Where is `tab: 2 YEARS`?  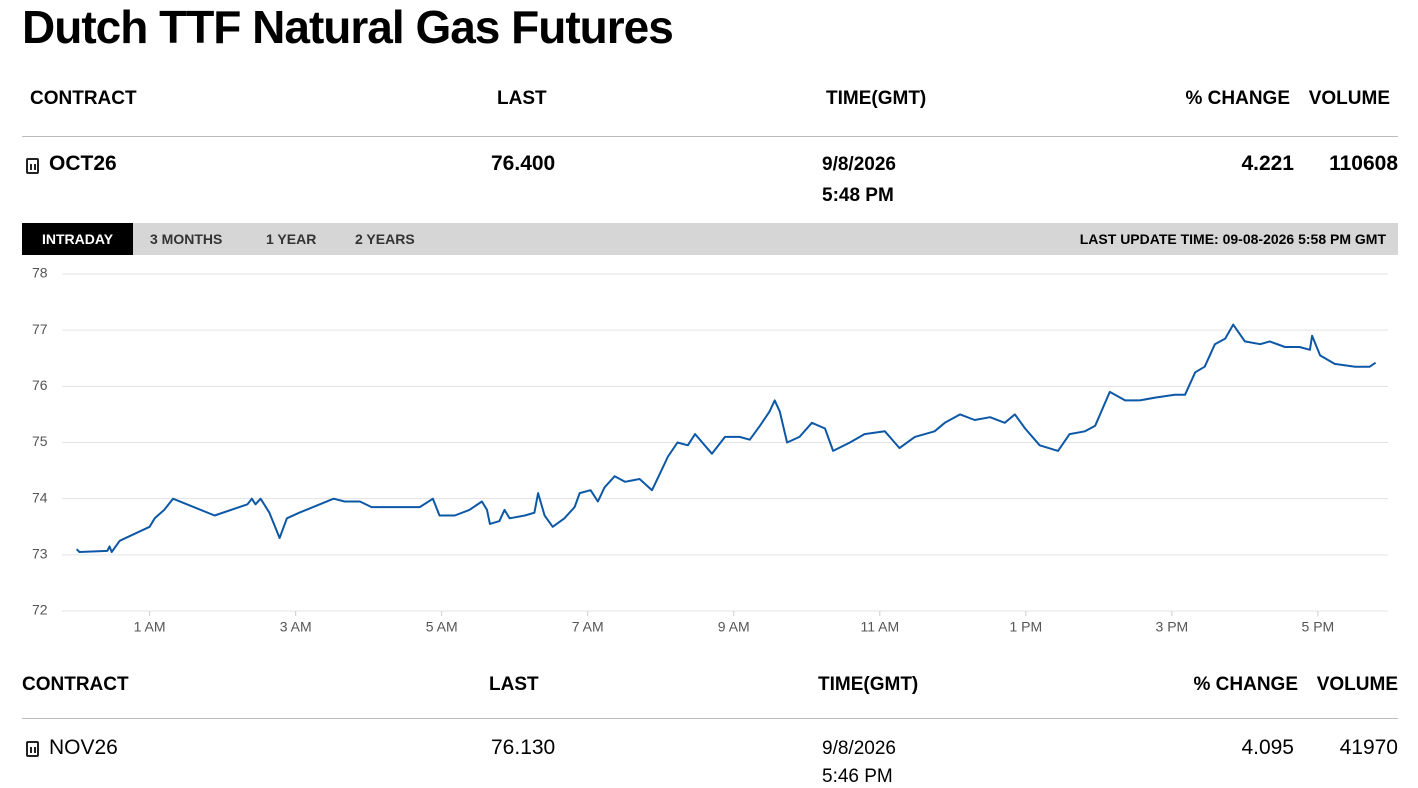 tab: 2 YEARS is located at coordinates (385, 239).